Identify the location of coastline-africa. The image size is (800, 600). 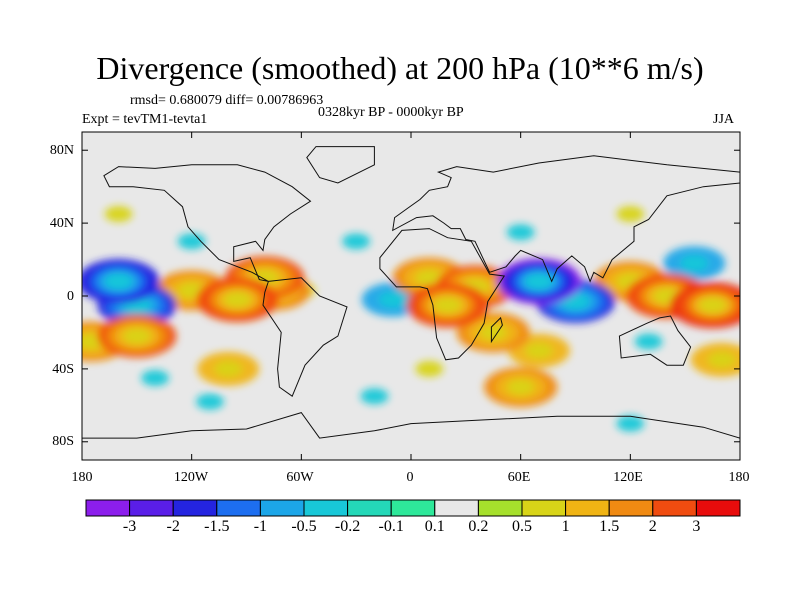
(442, 294).